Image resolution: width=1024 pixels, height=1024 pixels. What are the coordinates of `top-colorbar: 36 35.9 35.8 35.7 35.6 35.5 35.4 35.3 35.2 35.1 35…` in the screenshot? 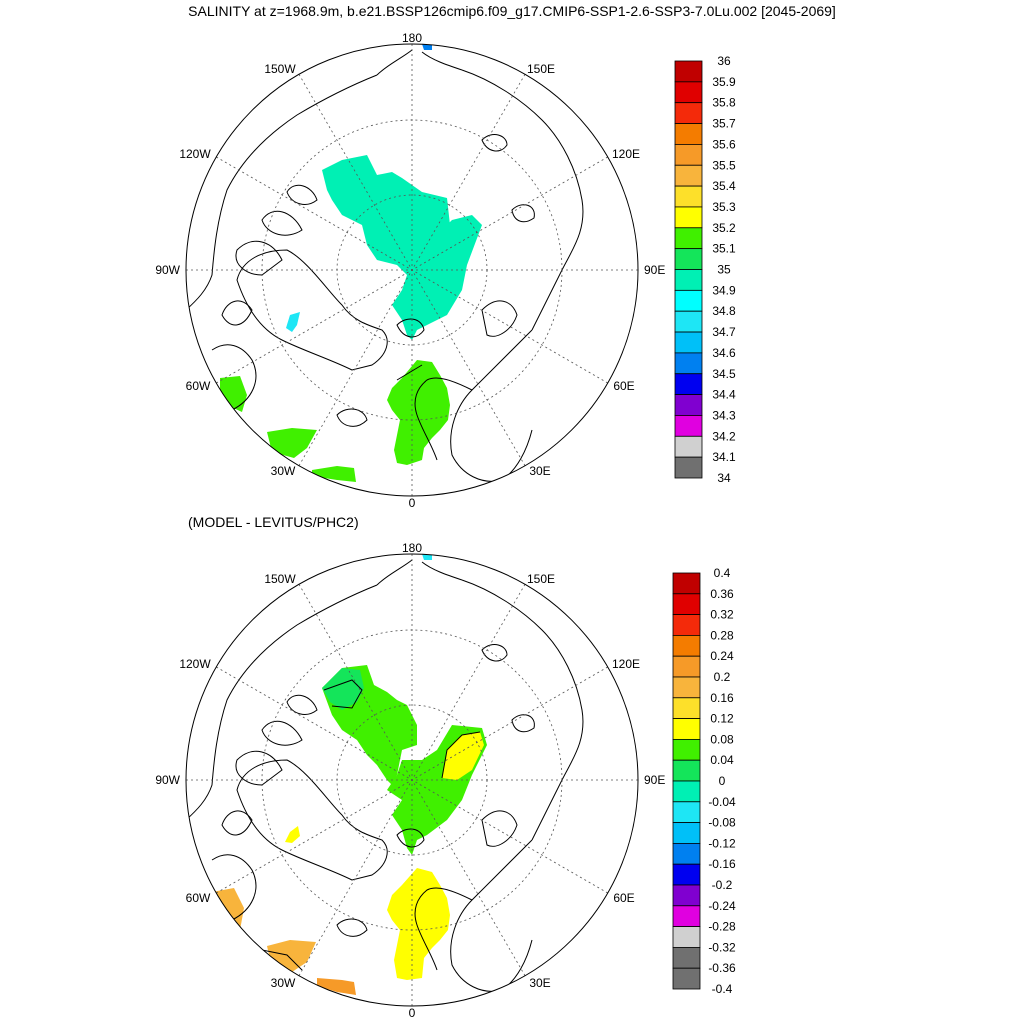 It's located at (705, 269).